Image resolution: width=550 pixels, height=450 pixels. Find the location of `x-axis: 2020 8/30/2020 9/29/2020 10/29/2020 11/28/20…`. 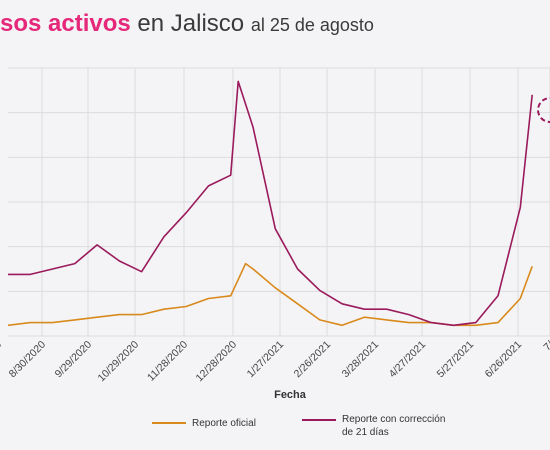

x-axis: 2020 8/30/2020 9/29/2020 10/29/2020 11/28/20… is located at coordinates (275, 362).